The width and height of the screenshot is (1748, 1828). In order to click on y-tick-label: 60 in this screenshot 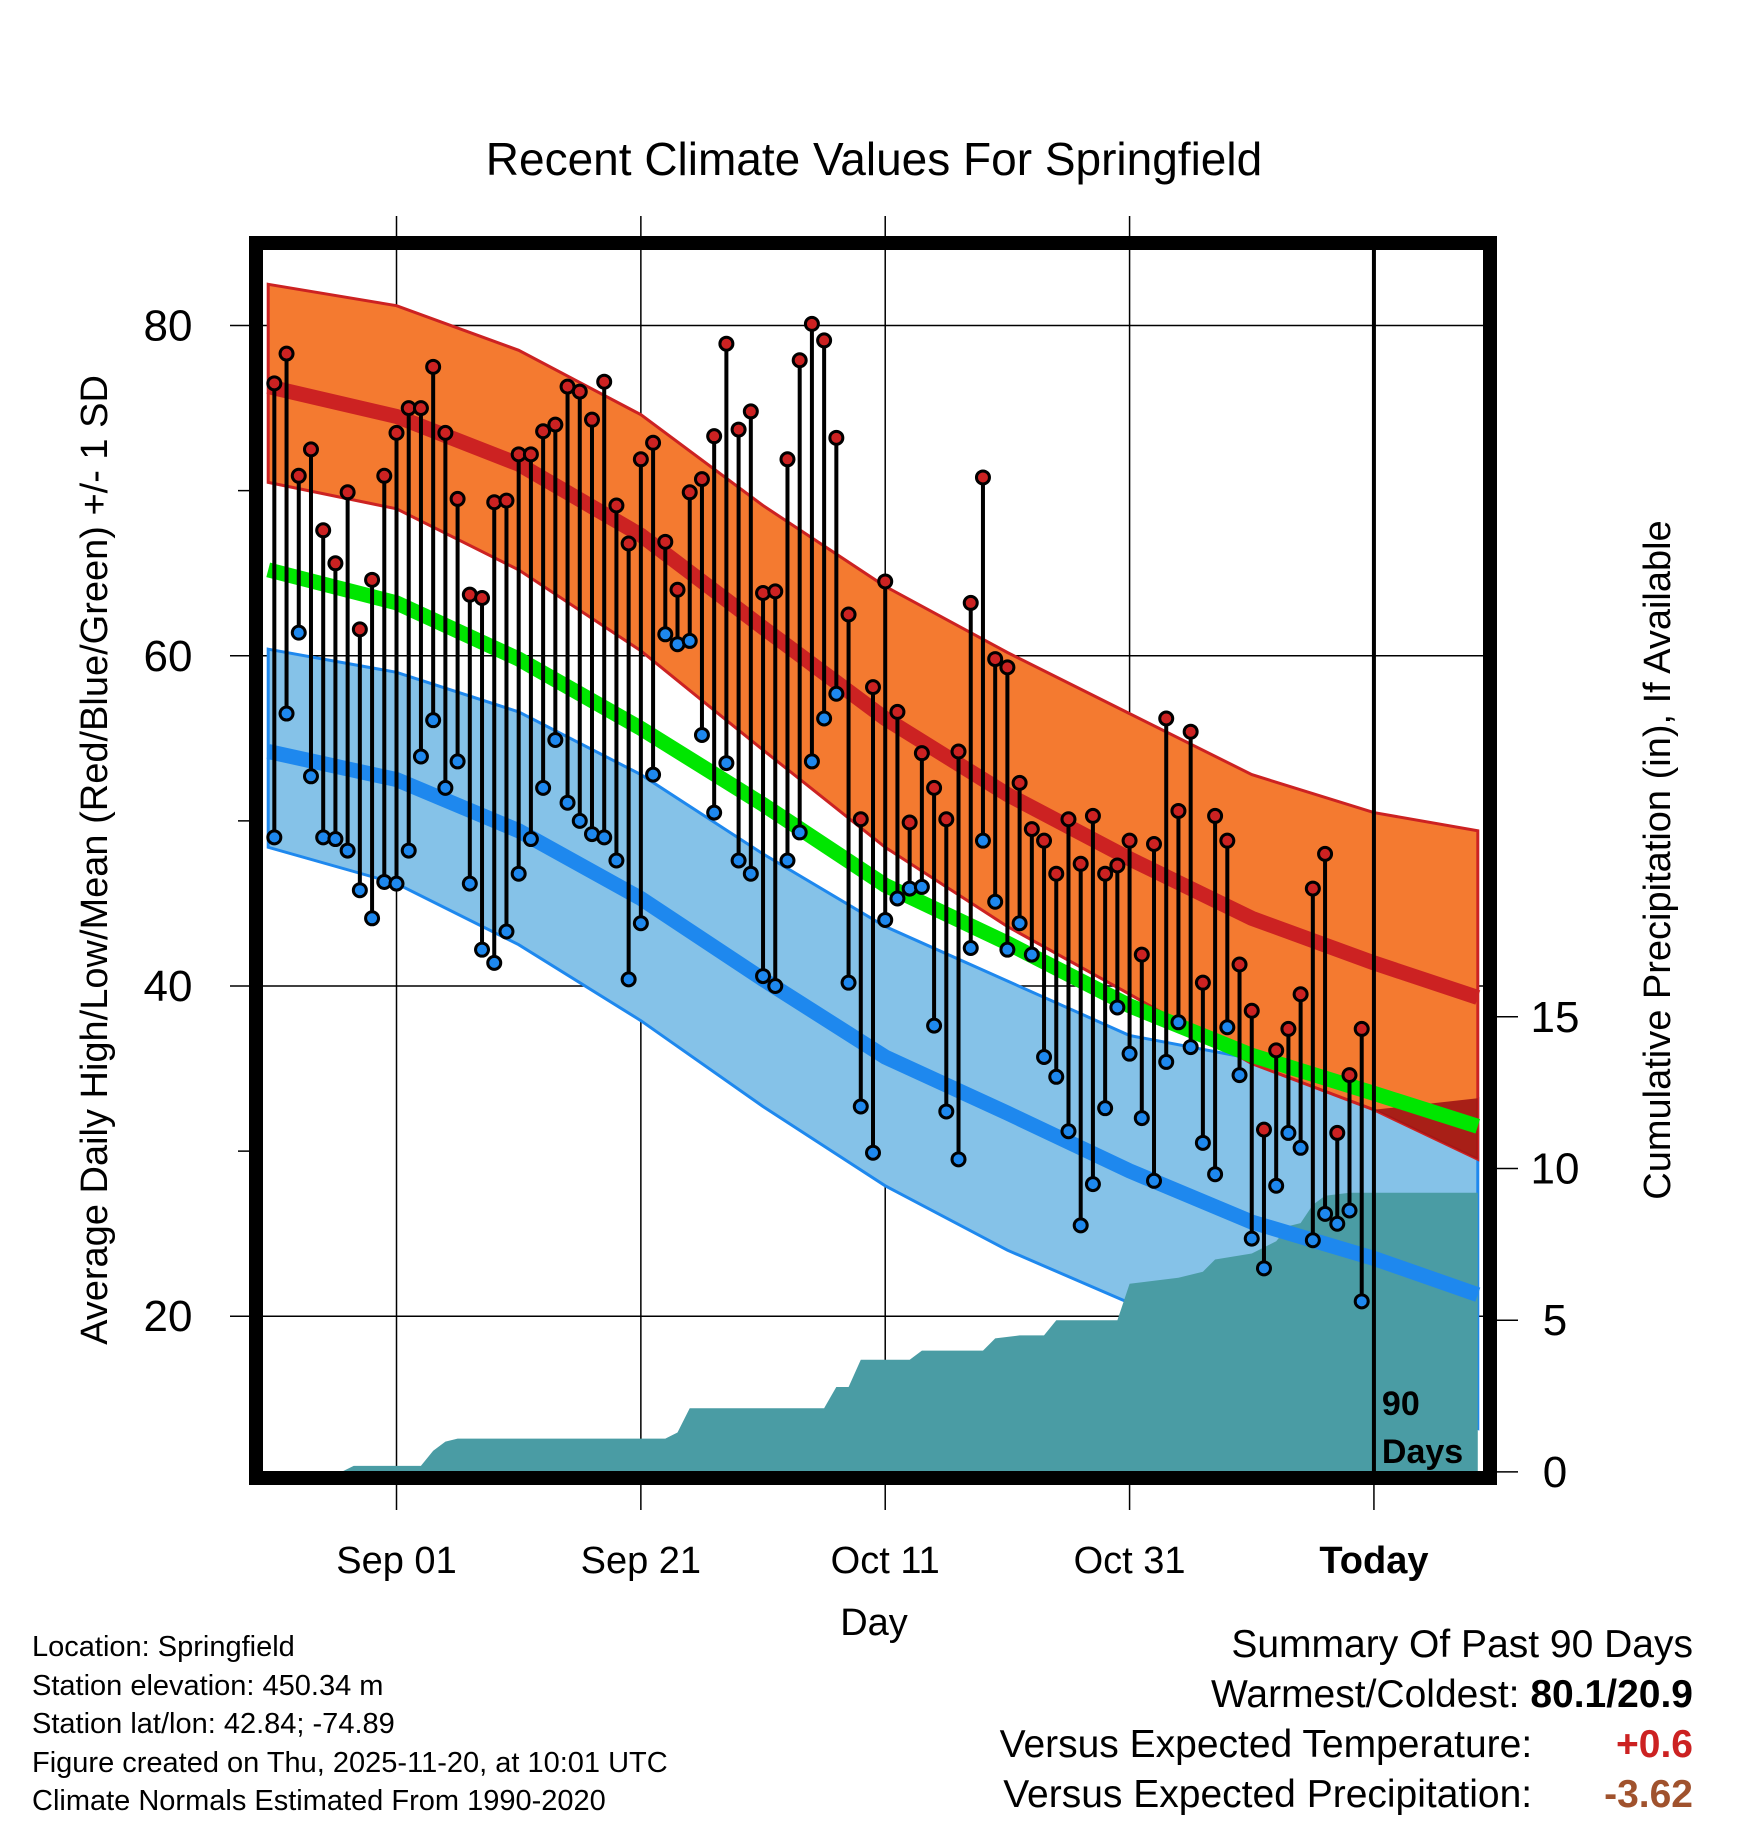, I will do `click(168, 656)`.